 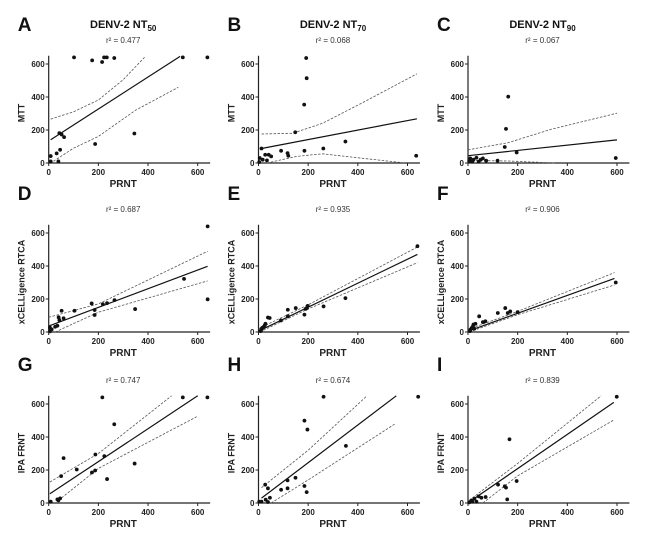 I want to click on r-squared-label: r² = 0.906, so click(x=542, y=209).